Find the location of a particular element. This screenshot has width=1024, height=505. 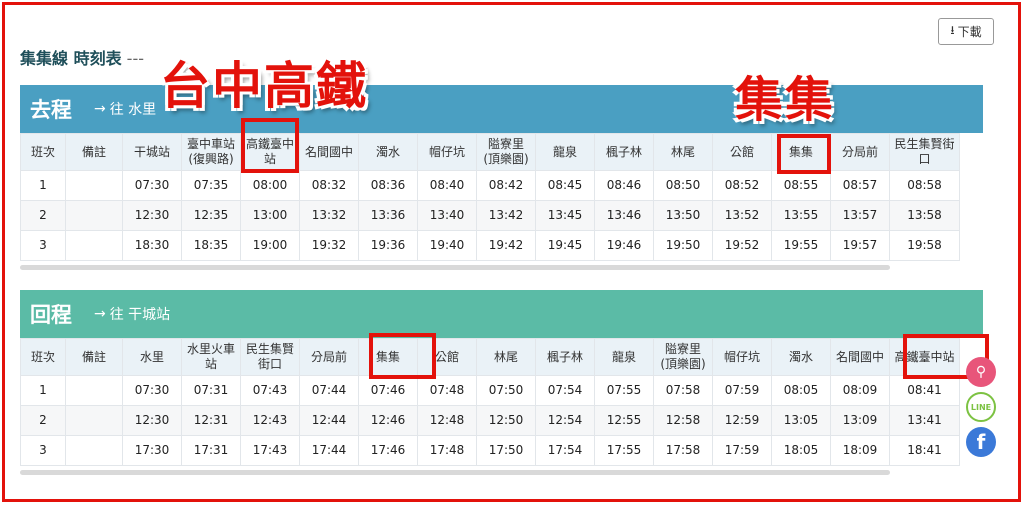

cell: 18:35 is located at coordinates (211, 245).